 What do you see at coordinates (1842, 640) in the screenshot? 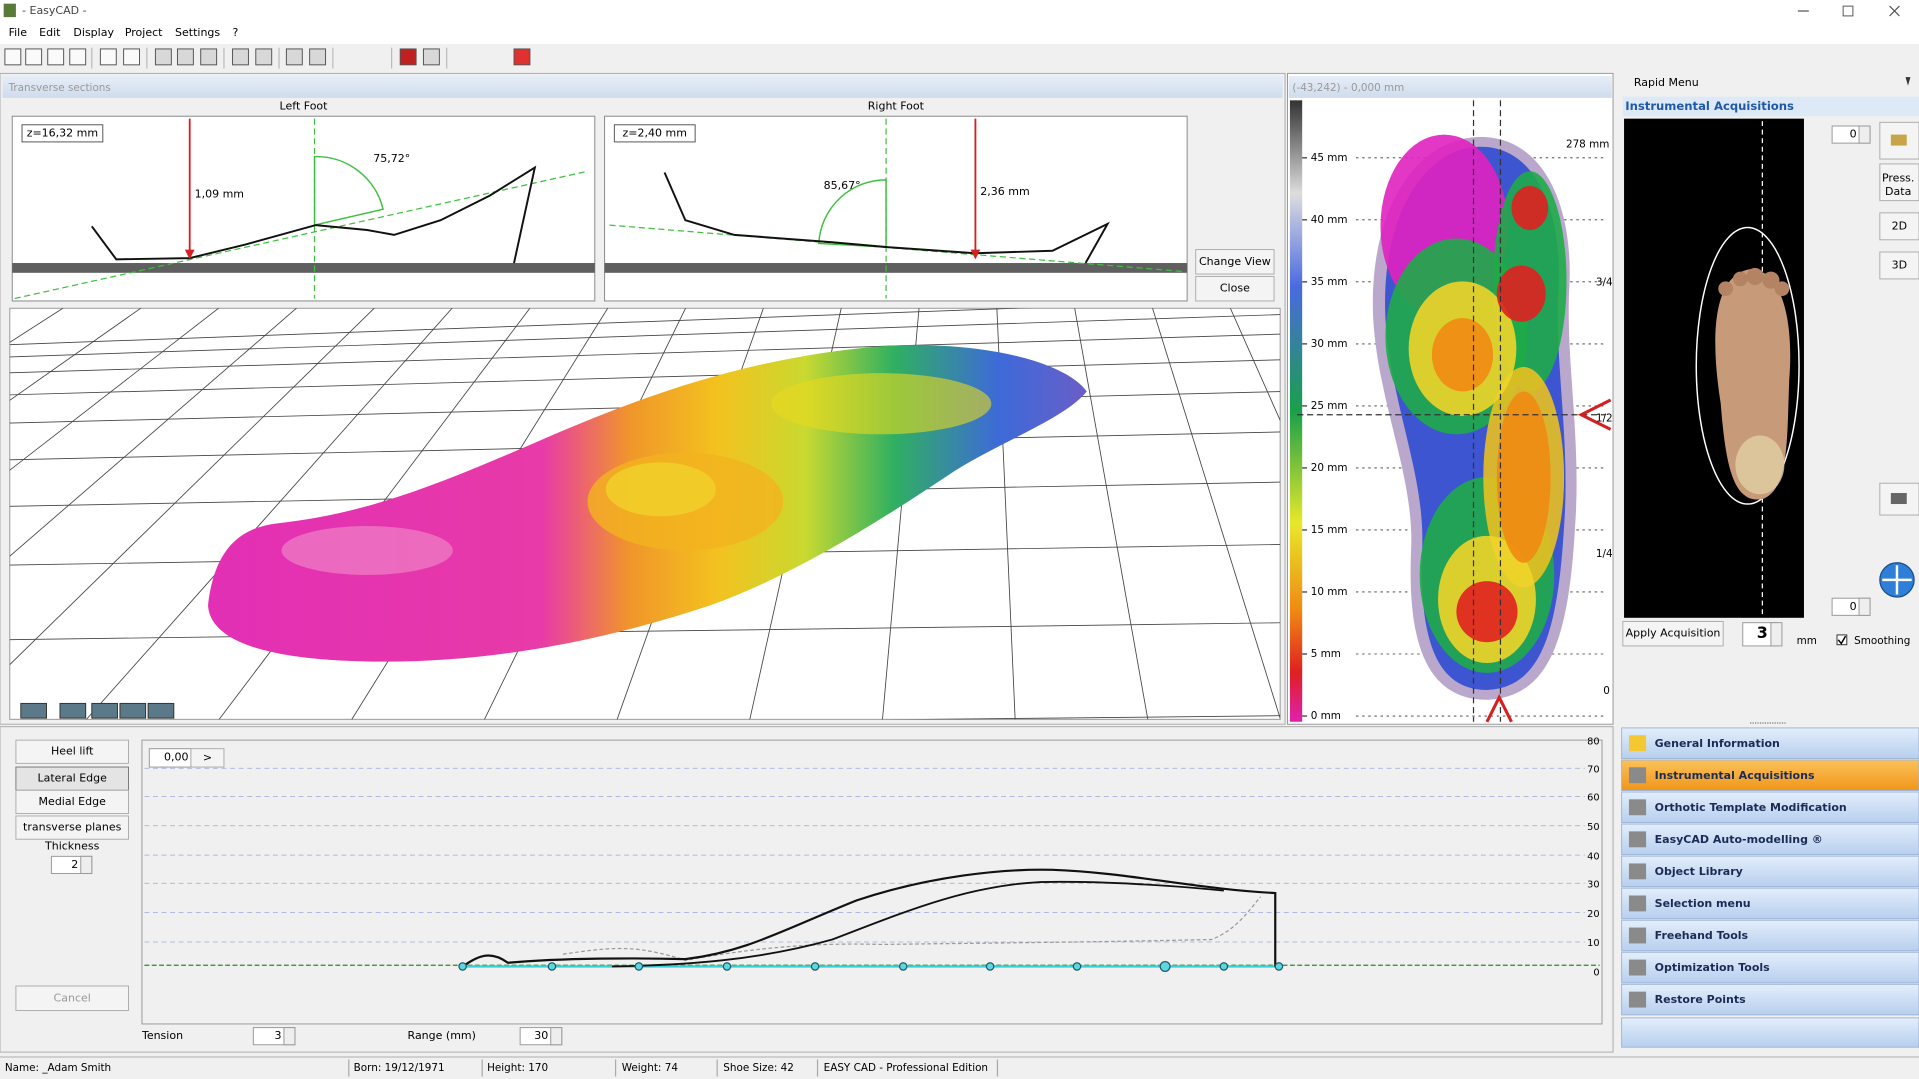
I see `smoothing-checkbox` at bounding box center [1842, 640].